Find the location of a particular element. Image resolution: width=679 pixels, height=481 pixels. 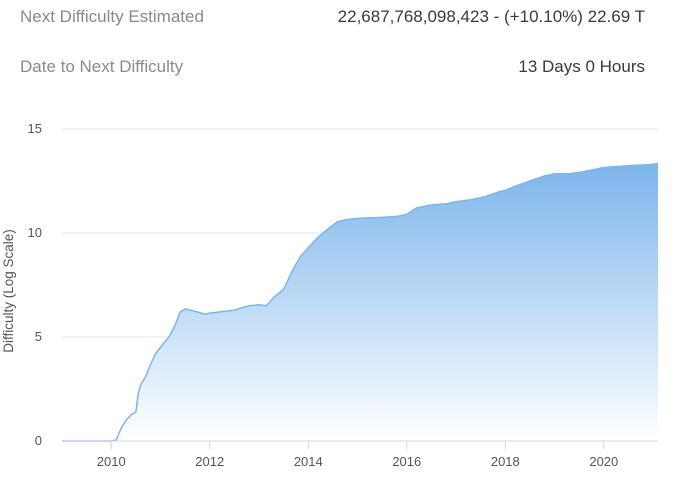

date-to-next-difficulty-label: Date to Next Difficulty is located at coordinates (102, 66).